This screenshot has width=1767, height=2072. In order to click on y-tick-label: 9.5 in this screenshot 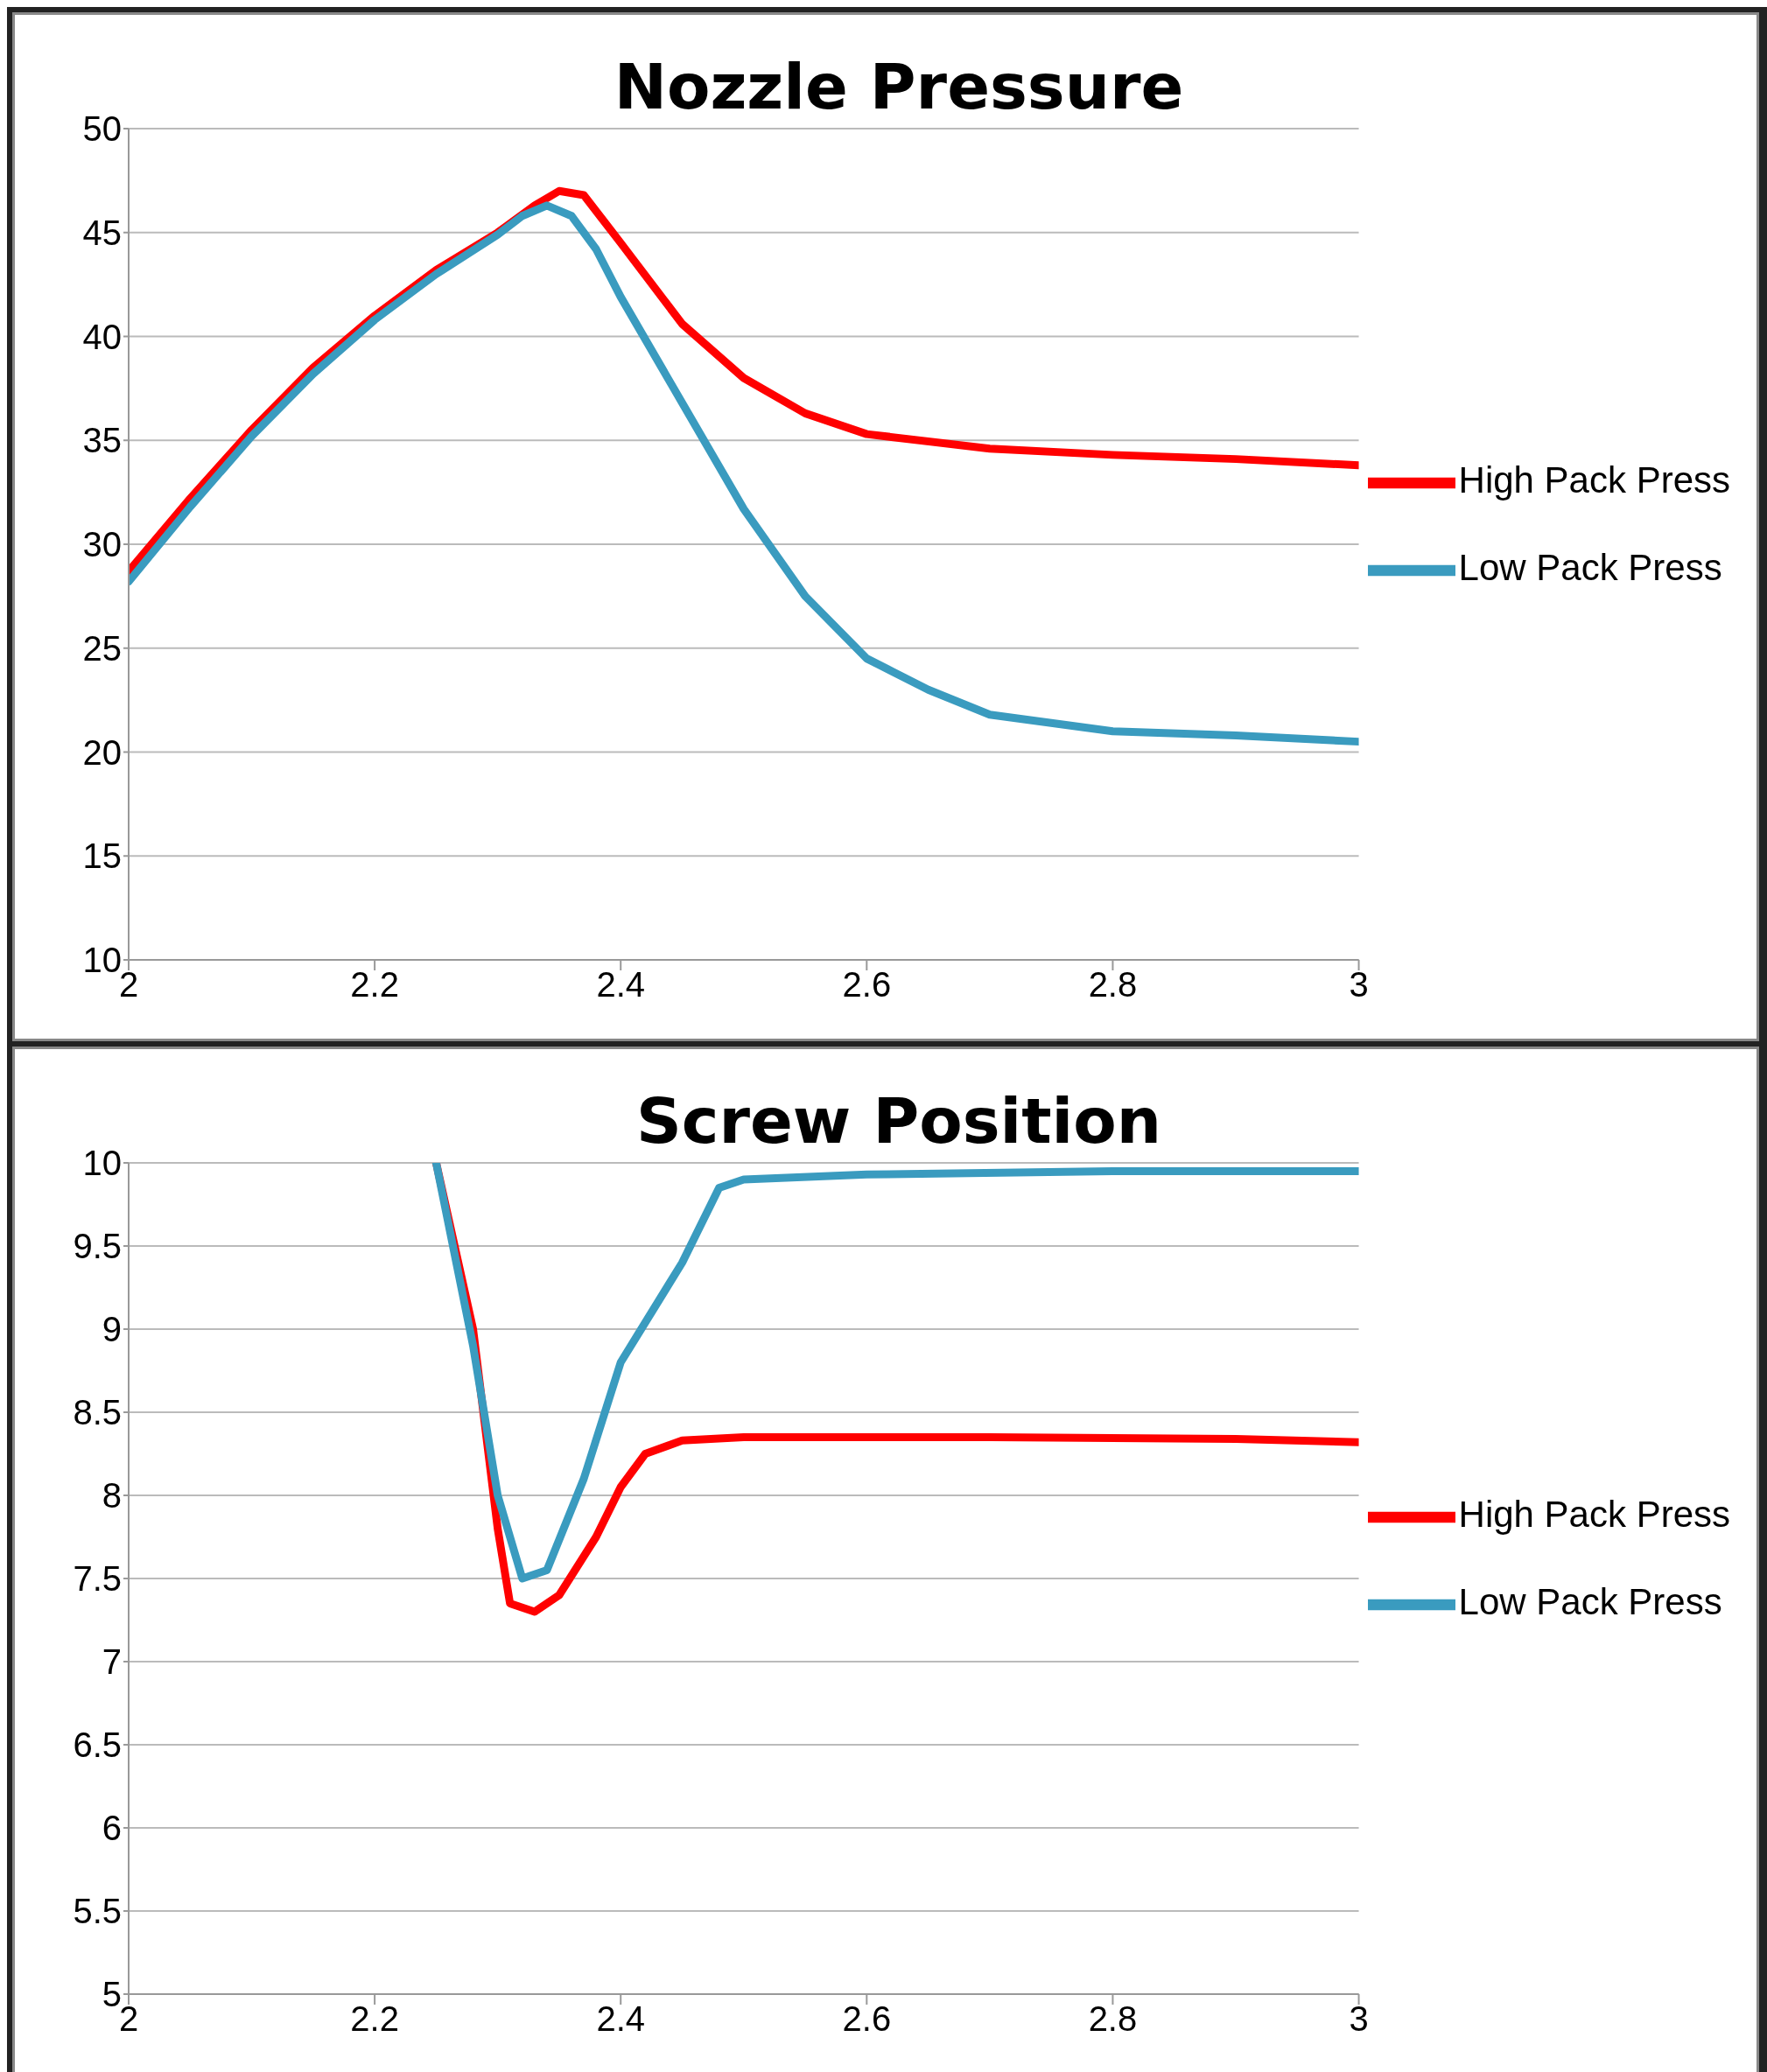, I will do `click(97, 1246)`.